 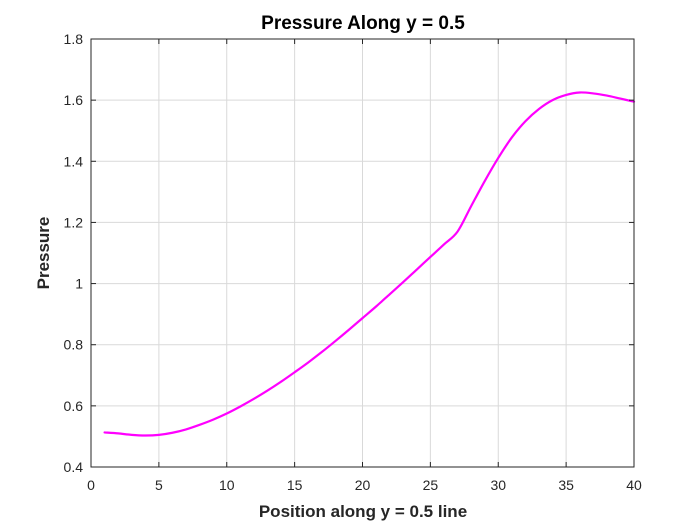 What do you see at coordinates (159, 485) in the screenshot?
I see `x-tick-label: 5` at bounding box center [159, 485].